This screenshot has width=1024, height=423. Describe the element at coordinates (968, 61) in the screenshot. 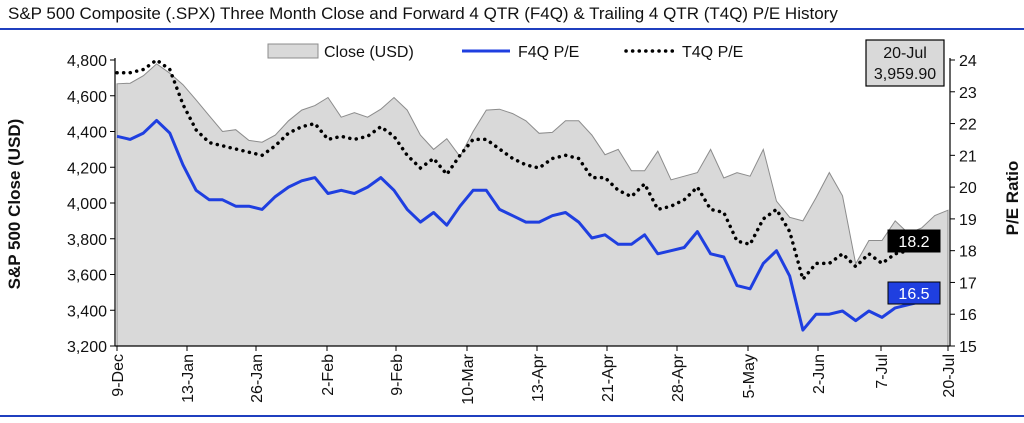

I see `y2-tick-label: 24` at that location.